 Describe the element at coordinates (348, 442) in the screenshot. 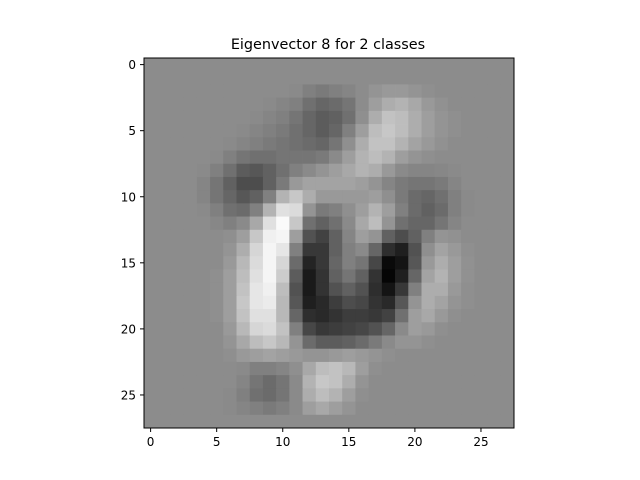

I see `x-tick-label: 15` at that location.